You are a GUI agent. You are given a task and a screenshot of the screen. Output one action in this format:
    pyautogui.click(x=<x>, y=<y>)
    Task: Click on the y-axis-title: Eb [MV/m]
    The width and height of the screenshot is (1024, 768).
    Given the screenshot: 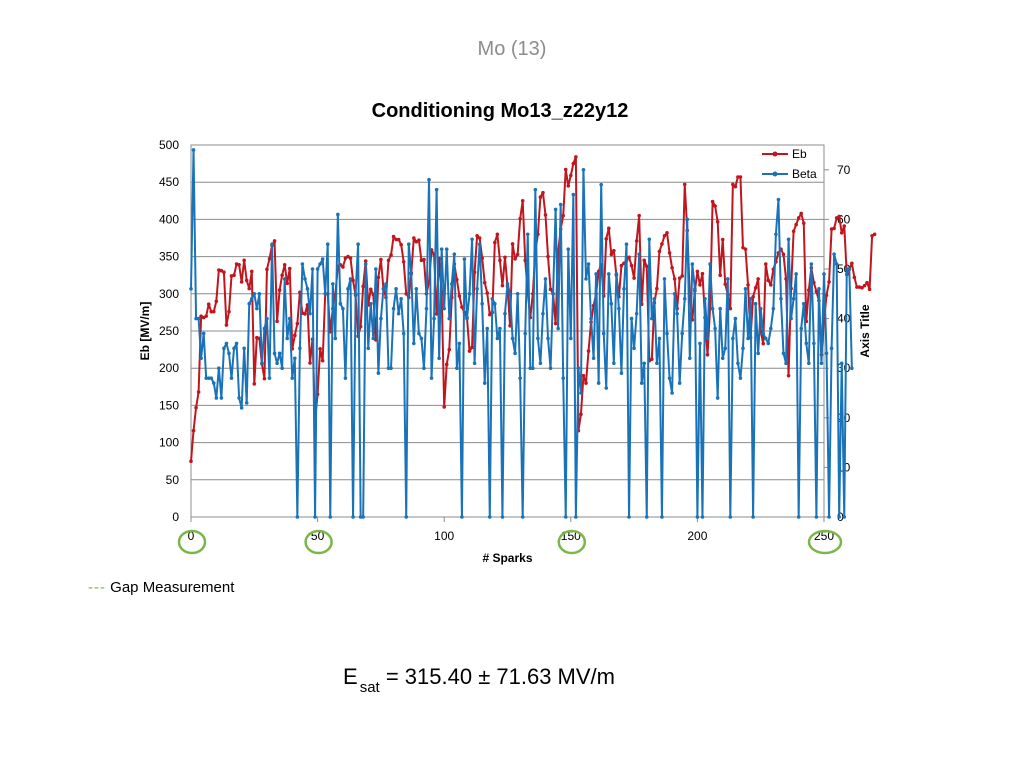 What is the action you would take?
    pyautogui.click(x=145, y=331)
    